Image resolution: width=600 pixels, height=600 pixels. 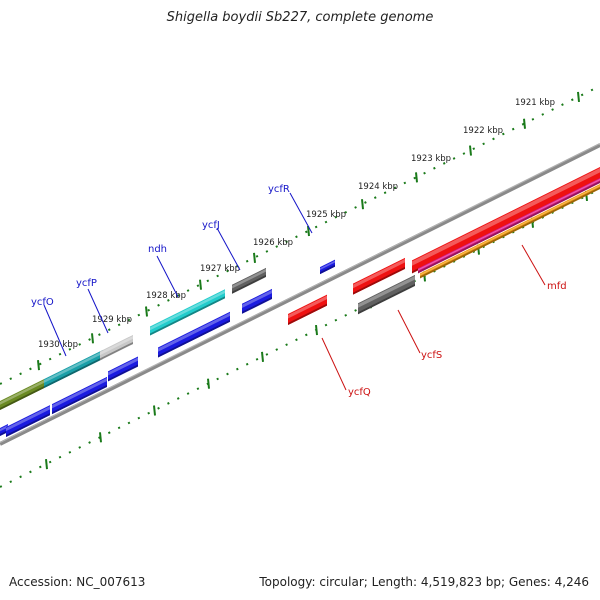 I want to click on gene-ycfr, so click(x=327, y=267).